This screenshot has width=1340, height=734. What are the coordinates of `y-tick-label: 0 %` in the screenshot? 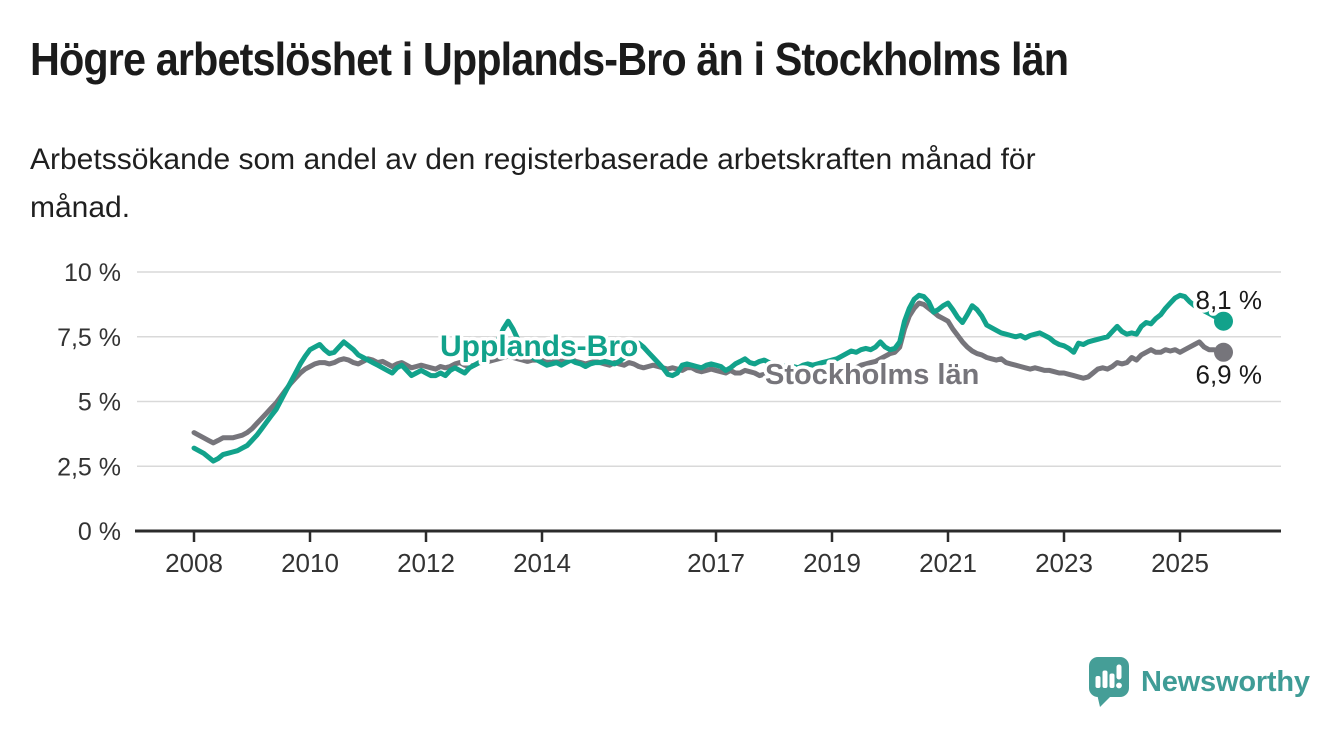 It's located at (99, 532).